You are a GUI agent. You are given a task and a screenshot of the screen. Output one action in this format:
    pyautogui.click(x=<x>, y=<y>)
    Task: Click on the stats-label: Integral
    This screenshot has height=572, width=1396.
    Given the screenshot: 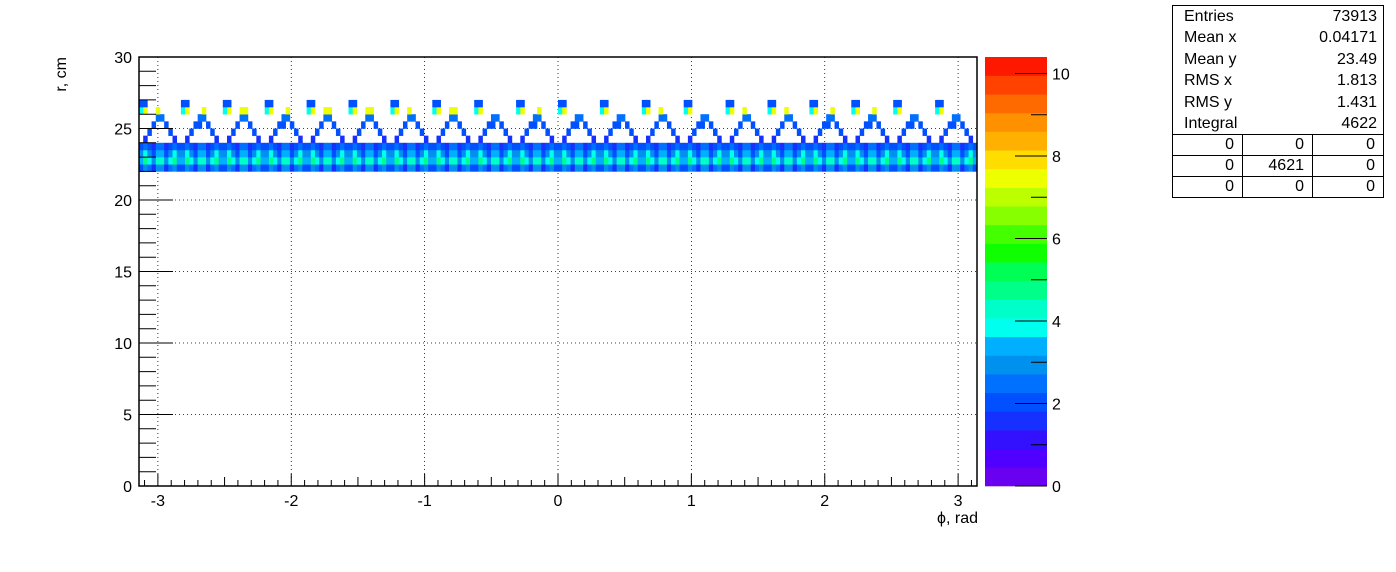 What is the action you would take?
    pyautogui.click(x=1211, y=123)
    